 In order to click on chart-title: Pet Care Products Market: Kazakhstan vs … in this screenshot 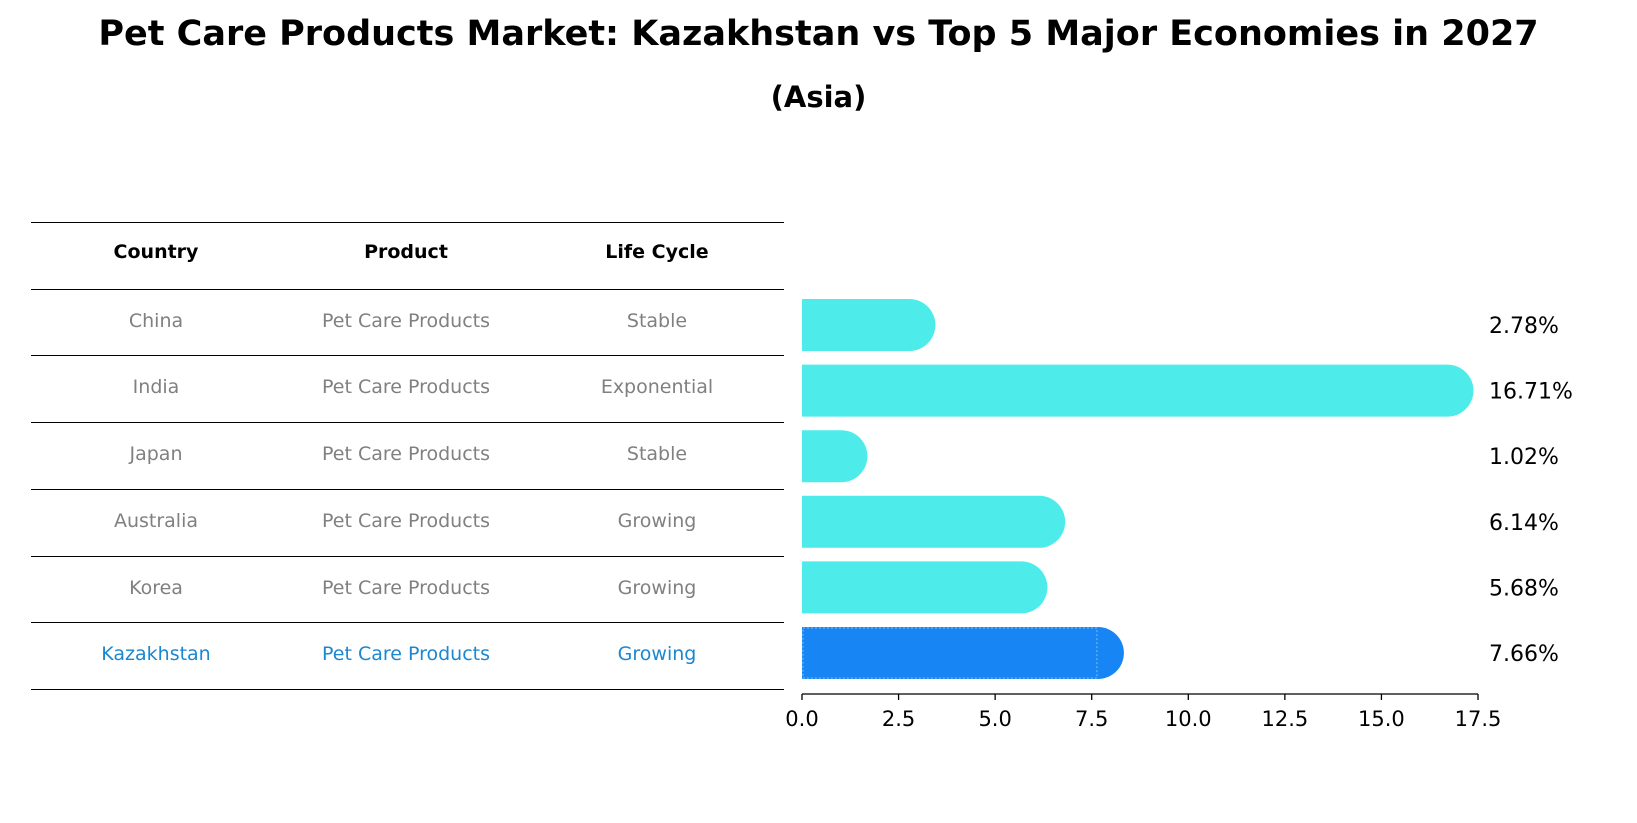, I will do `click(818, 34)`.